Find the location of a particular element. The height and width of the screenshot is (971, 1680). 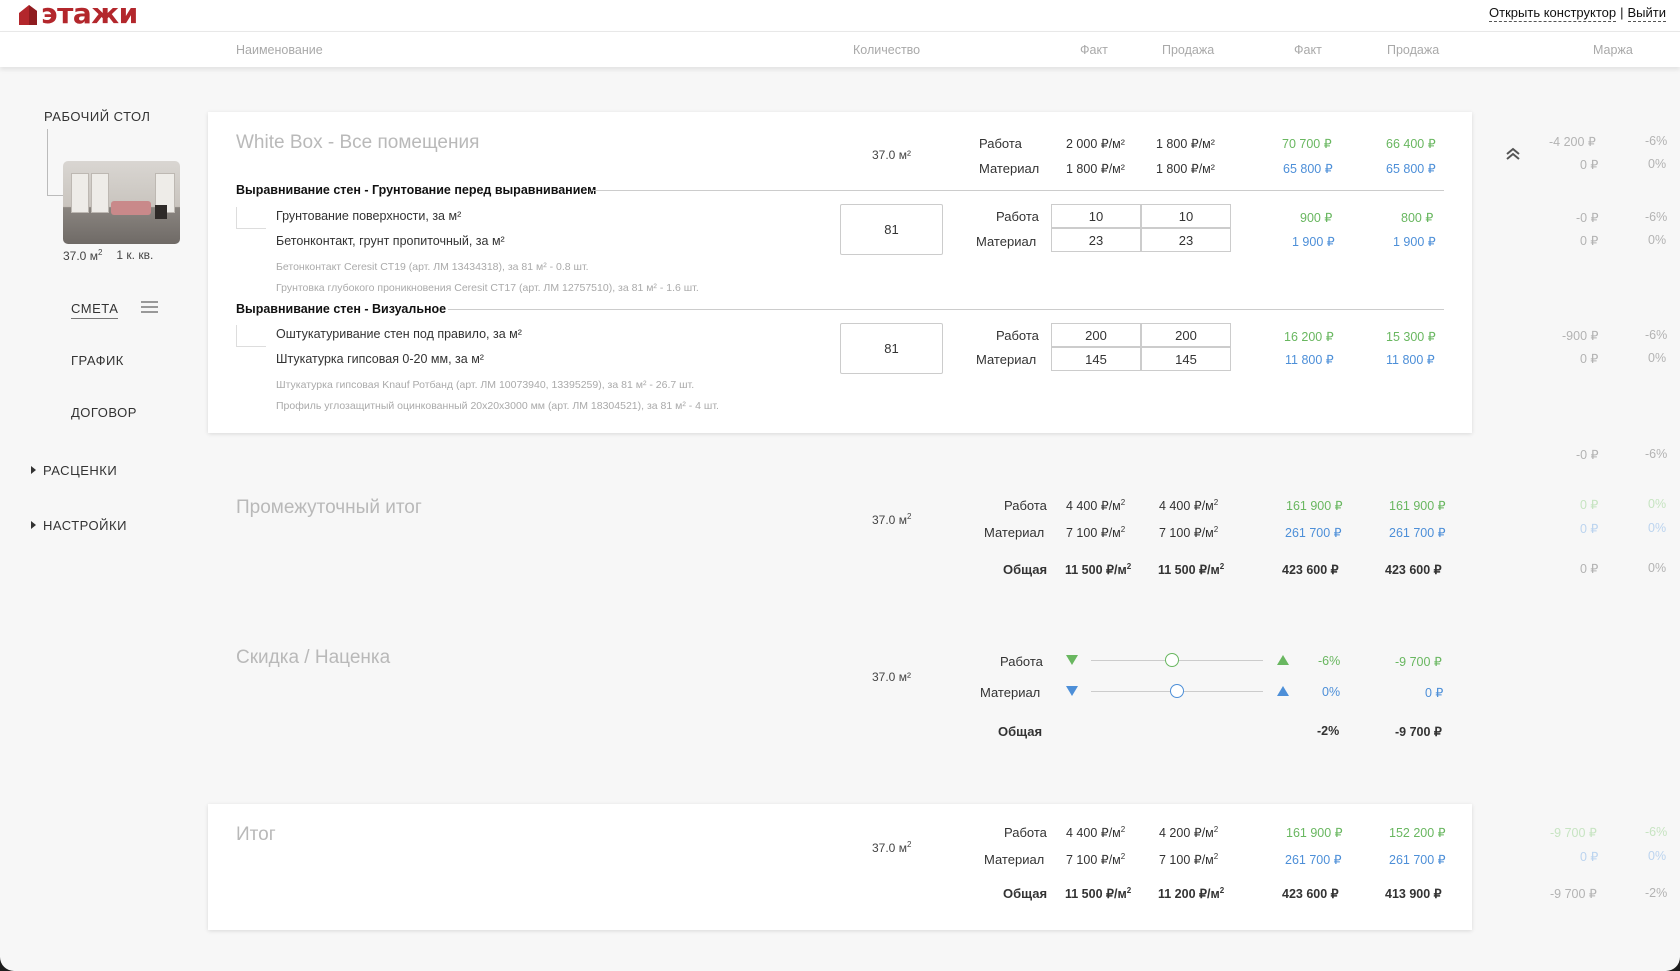

material-fact-input: 145 is located at coordinates (1096, 359).